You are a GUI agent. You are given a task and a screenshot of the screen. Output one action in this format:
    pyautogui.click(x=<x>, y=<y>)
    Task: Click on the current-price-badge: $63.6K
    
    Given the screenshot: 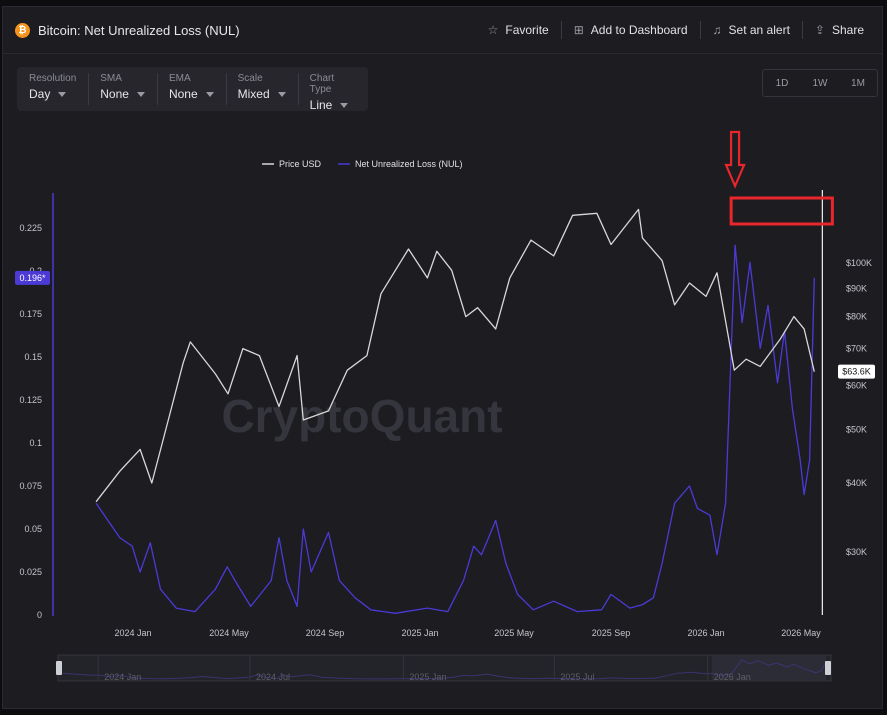 What is the action you would take?
    pyautogui.click(x=856, y=371)
    